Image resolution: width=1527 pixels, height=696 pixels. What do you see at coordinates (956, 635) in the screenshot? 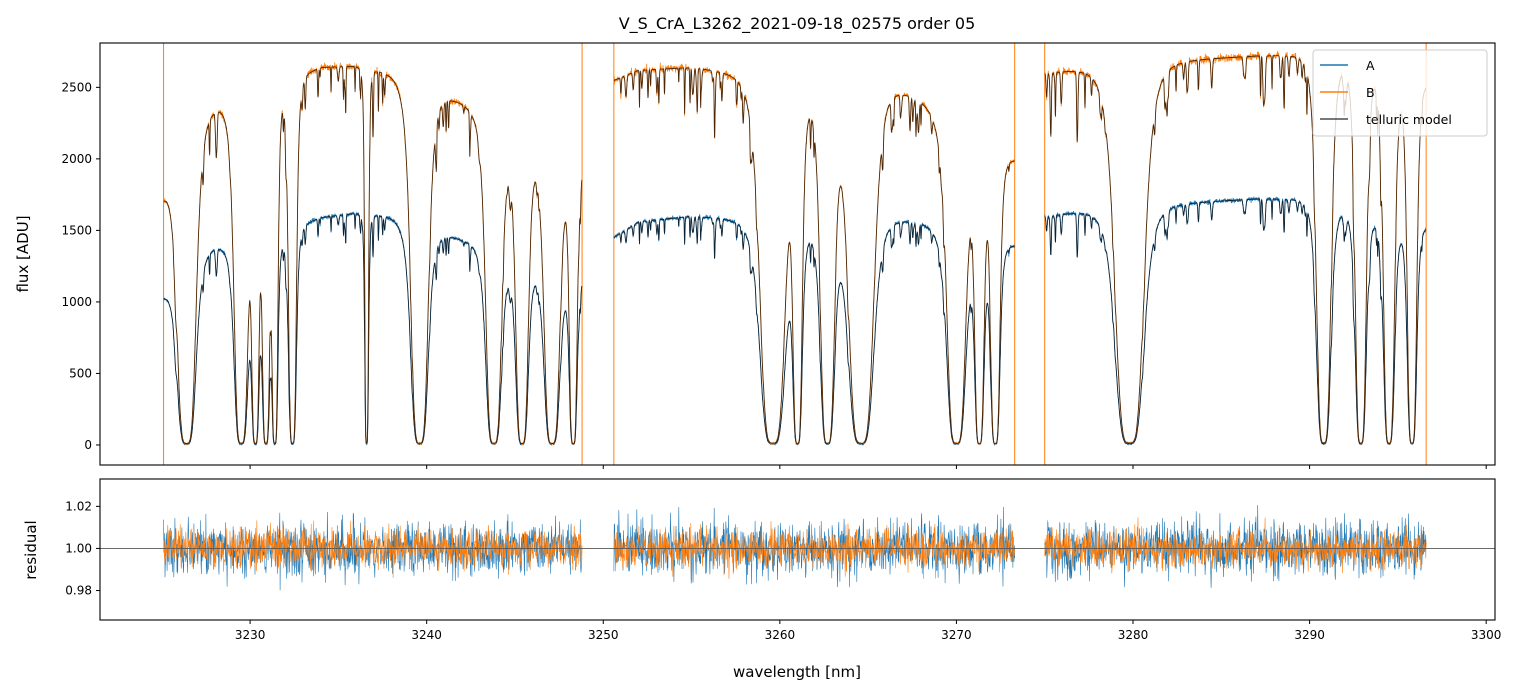
I see `residual-xtick-label: 3270` at bounding box center [956, 635].